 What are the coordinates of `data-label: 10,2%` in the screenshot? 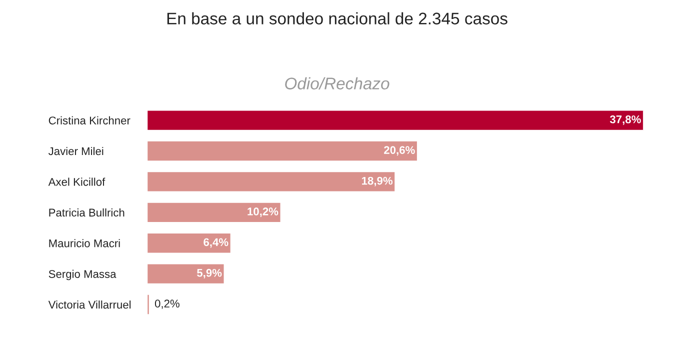 It's located at (263, 213).